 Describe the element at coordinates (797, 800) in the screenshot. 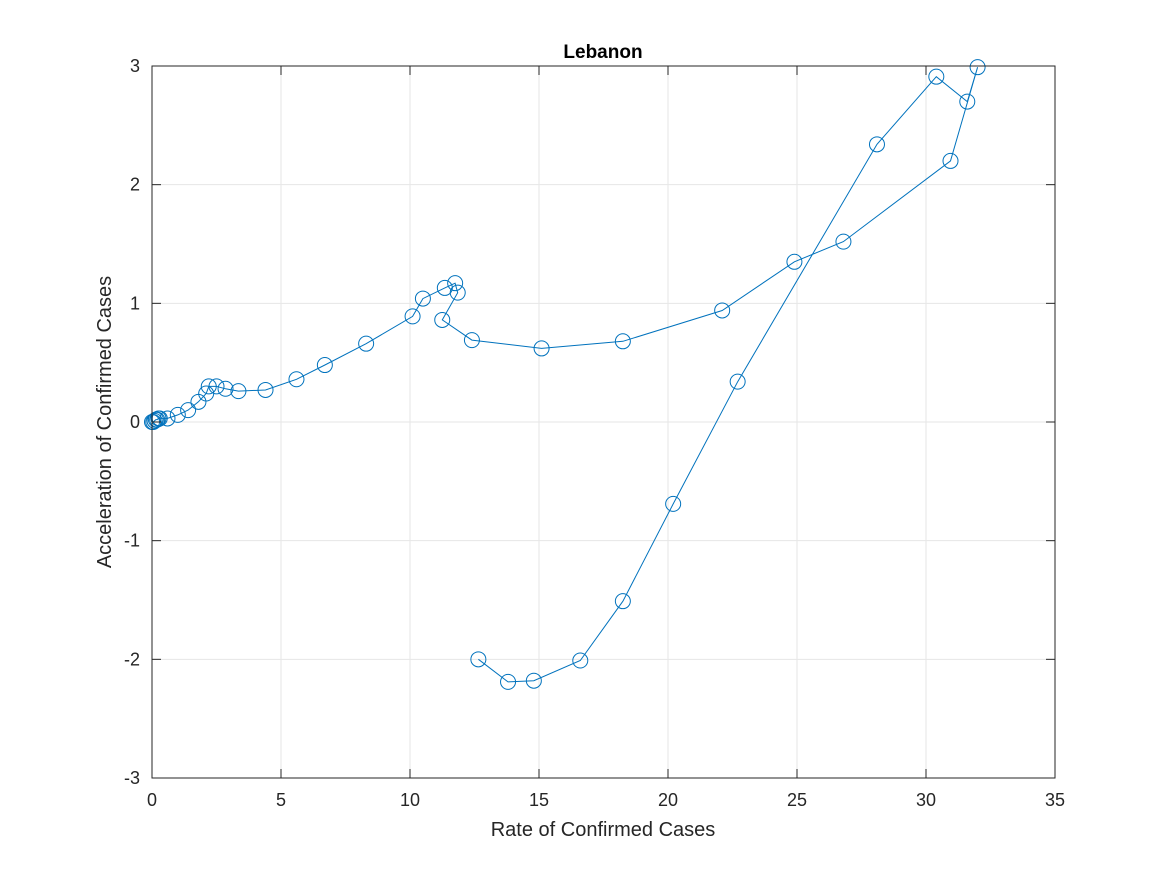

I see `x-tick-label: 25` at that location.